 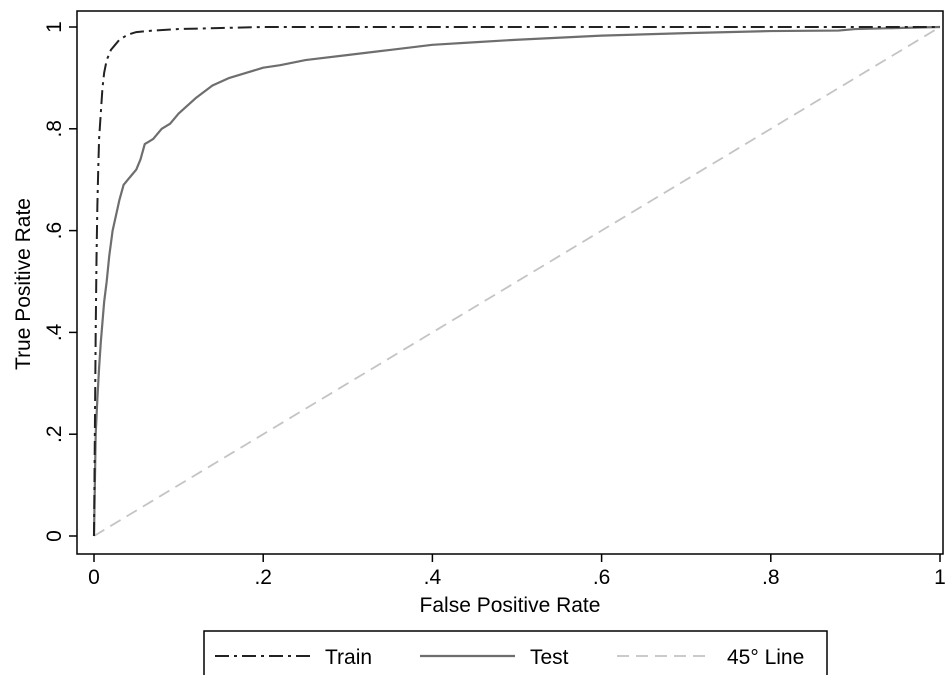 What do you see at coordinates (517, 571) in the screenshot?
I see `x-axis: 0 .2 .4 .6 .8 1` at bounding box center [517, 571].